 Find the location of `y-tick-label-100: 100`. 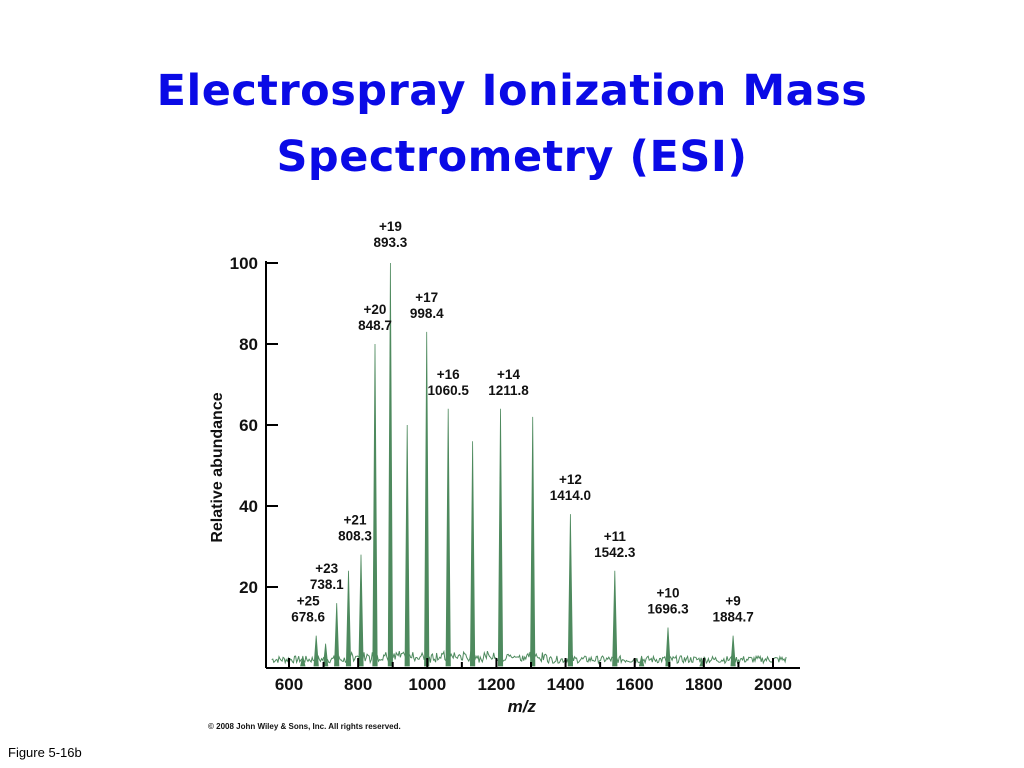

y-tick-label-100: 100 is located at coordinates (244, 263).